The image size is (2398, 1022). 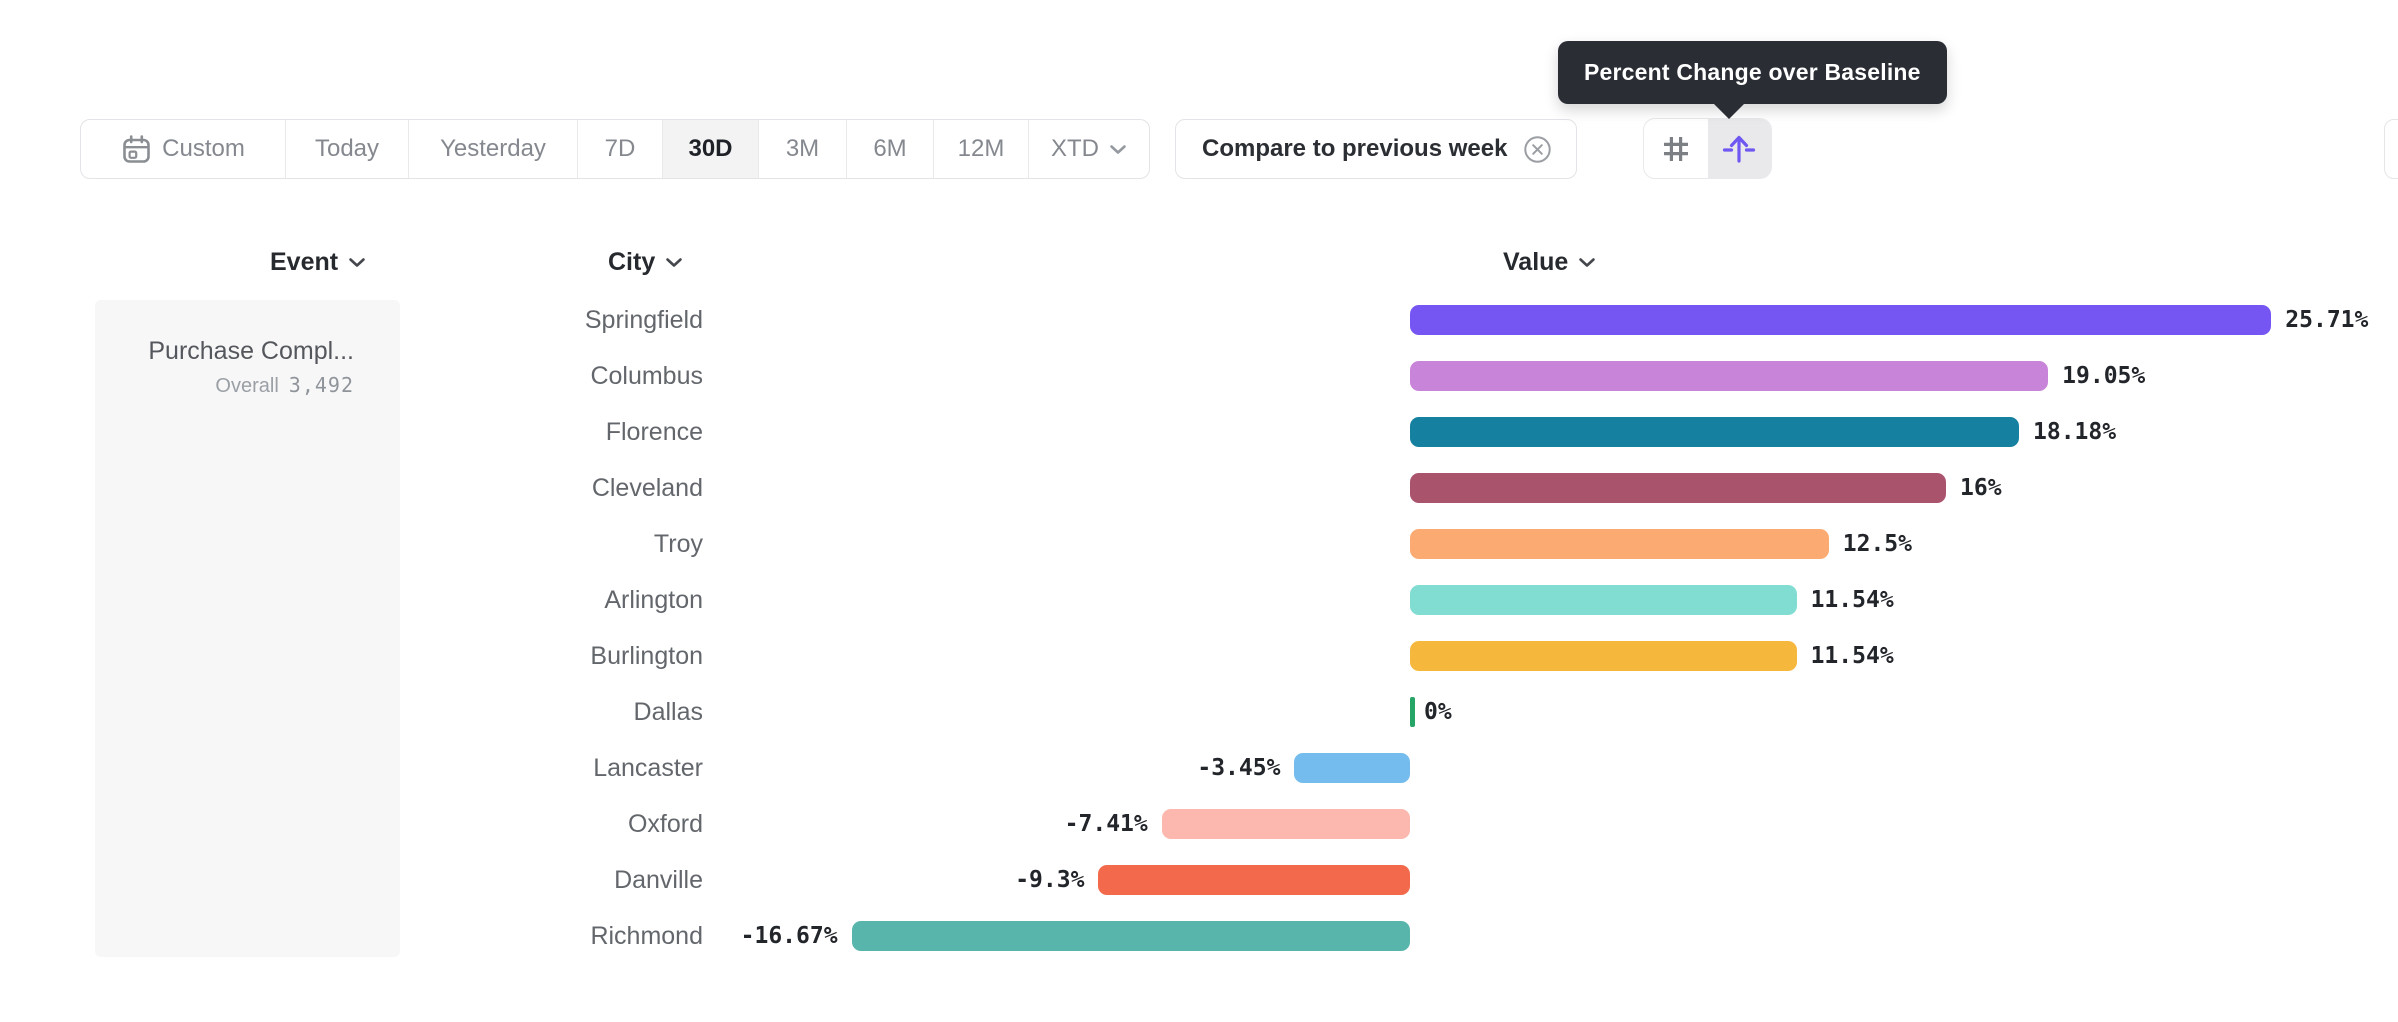 I want to click on city-label: Lancaster, so click(x=648, y=767).